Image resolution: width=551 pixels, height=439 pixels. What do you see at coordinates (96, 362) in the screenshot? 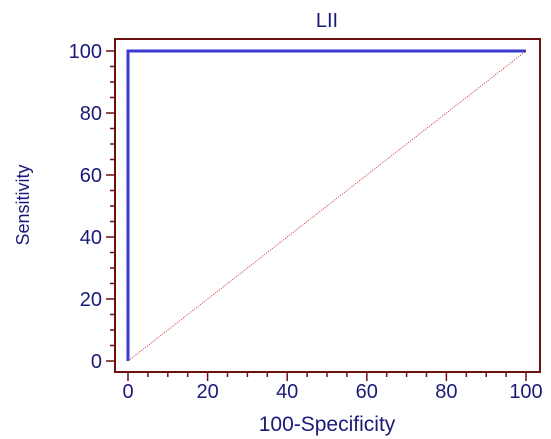
I see `y-tick-label: 0` at bounding box center [96, 362].